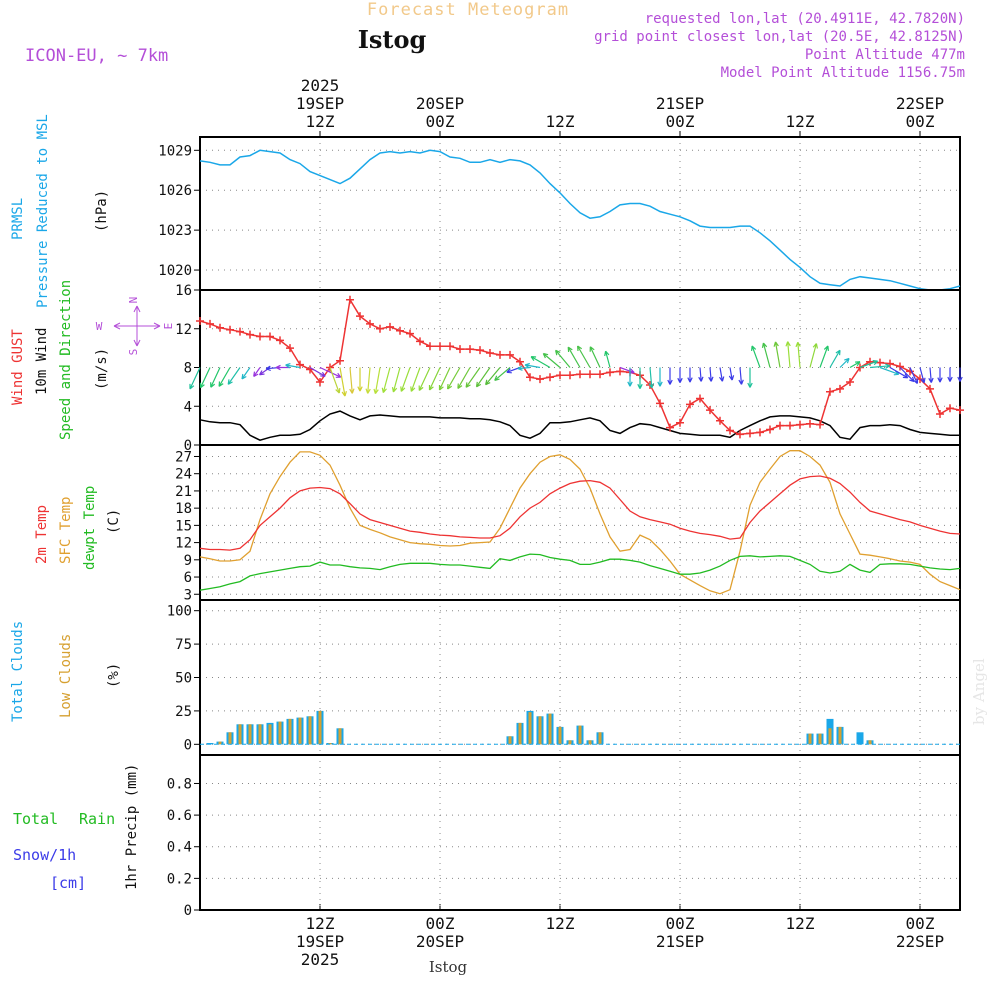  Describe the element at coordinates (920, 941) in the screenshot. I see `bottom-axis-label: 22SEP` at that location.